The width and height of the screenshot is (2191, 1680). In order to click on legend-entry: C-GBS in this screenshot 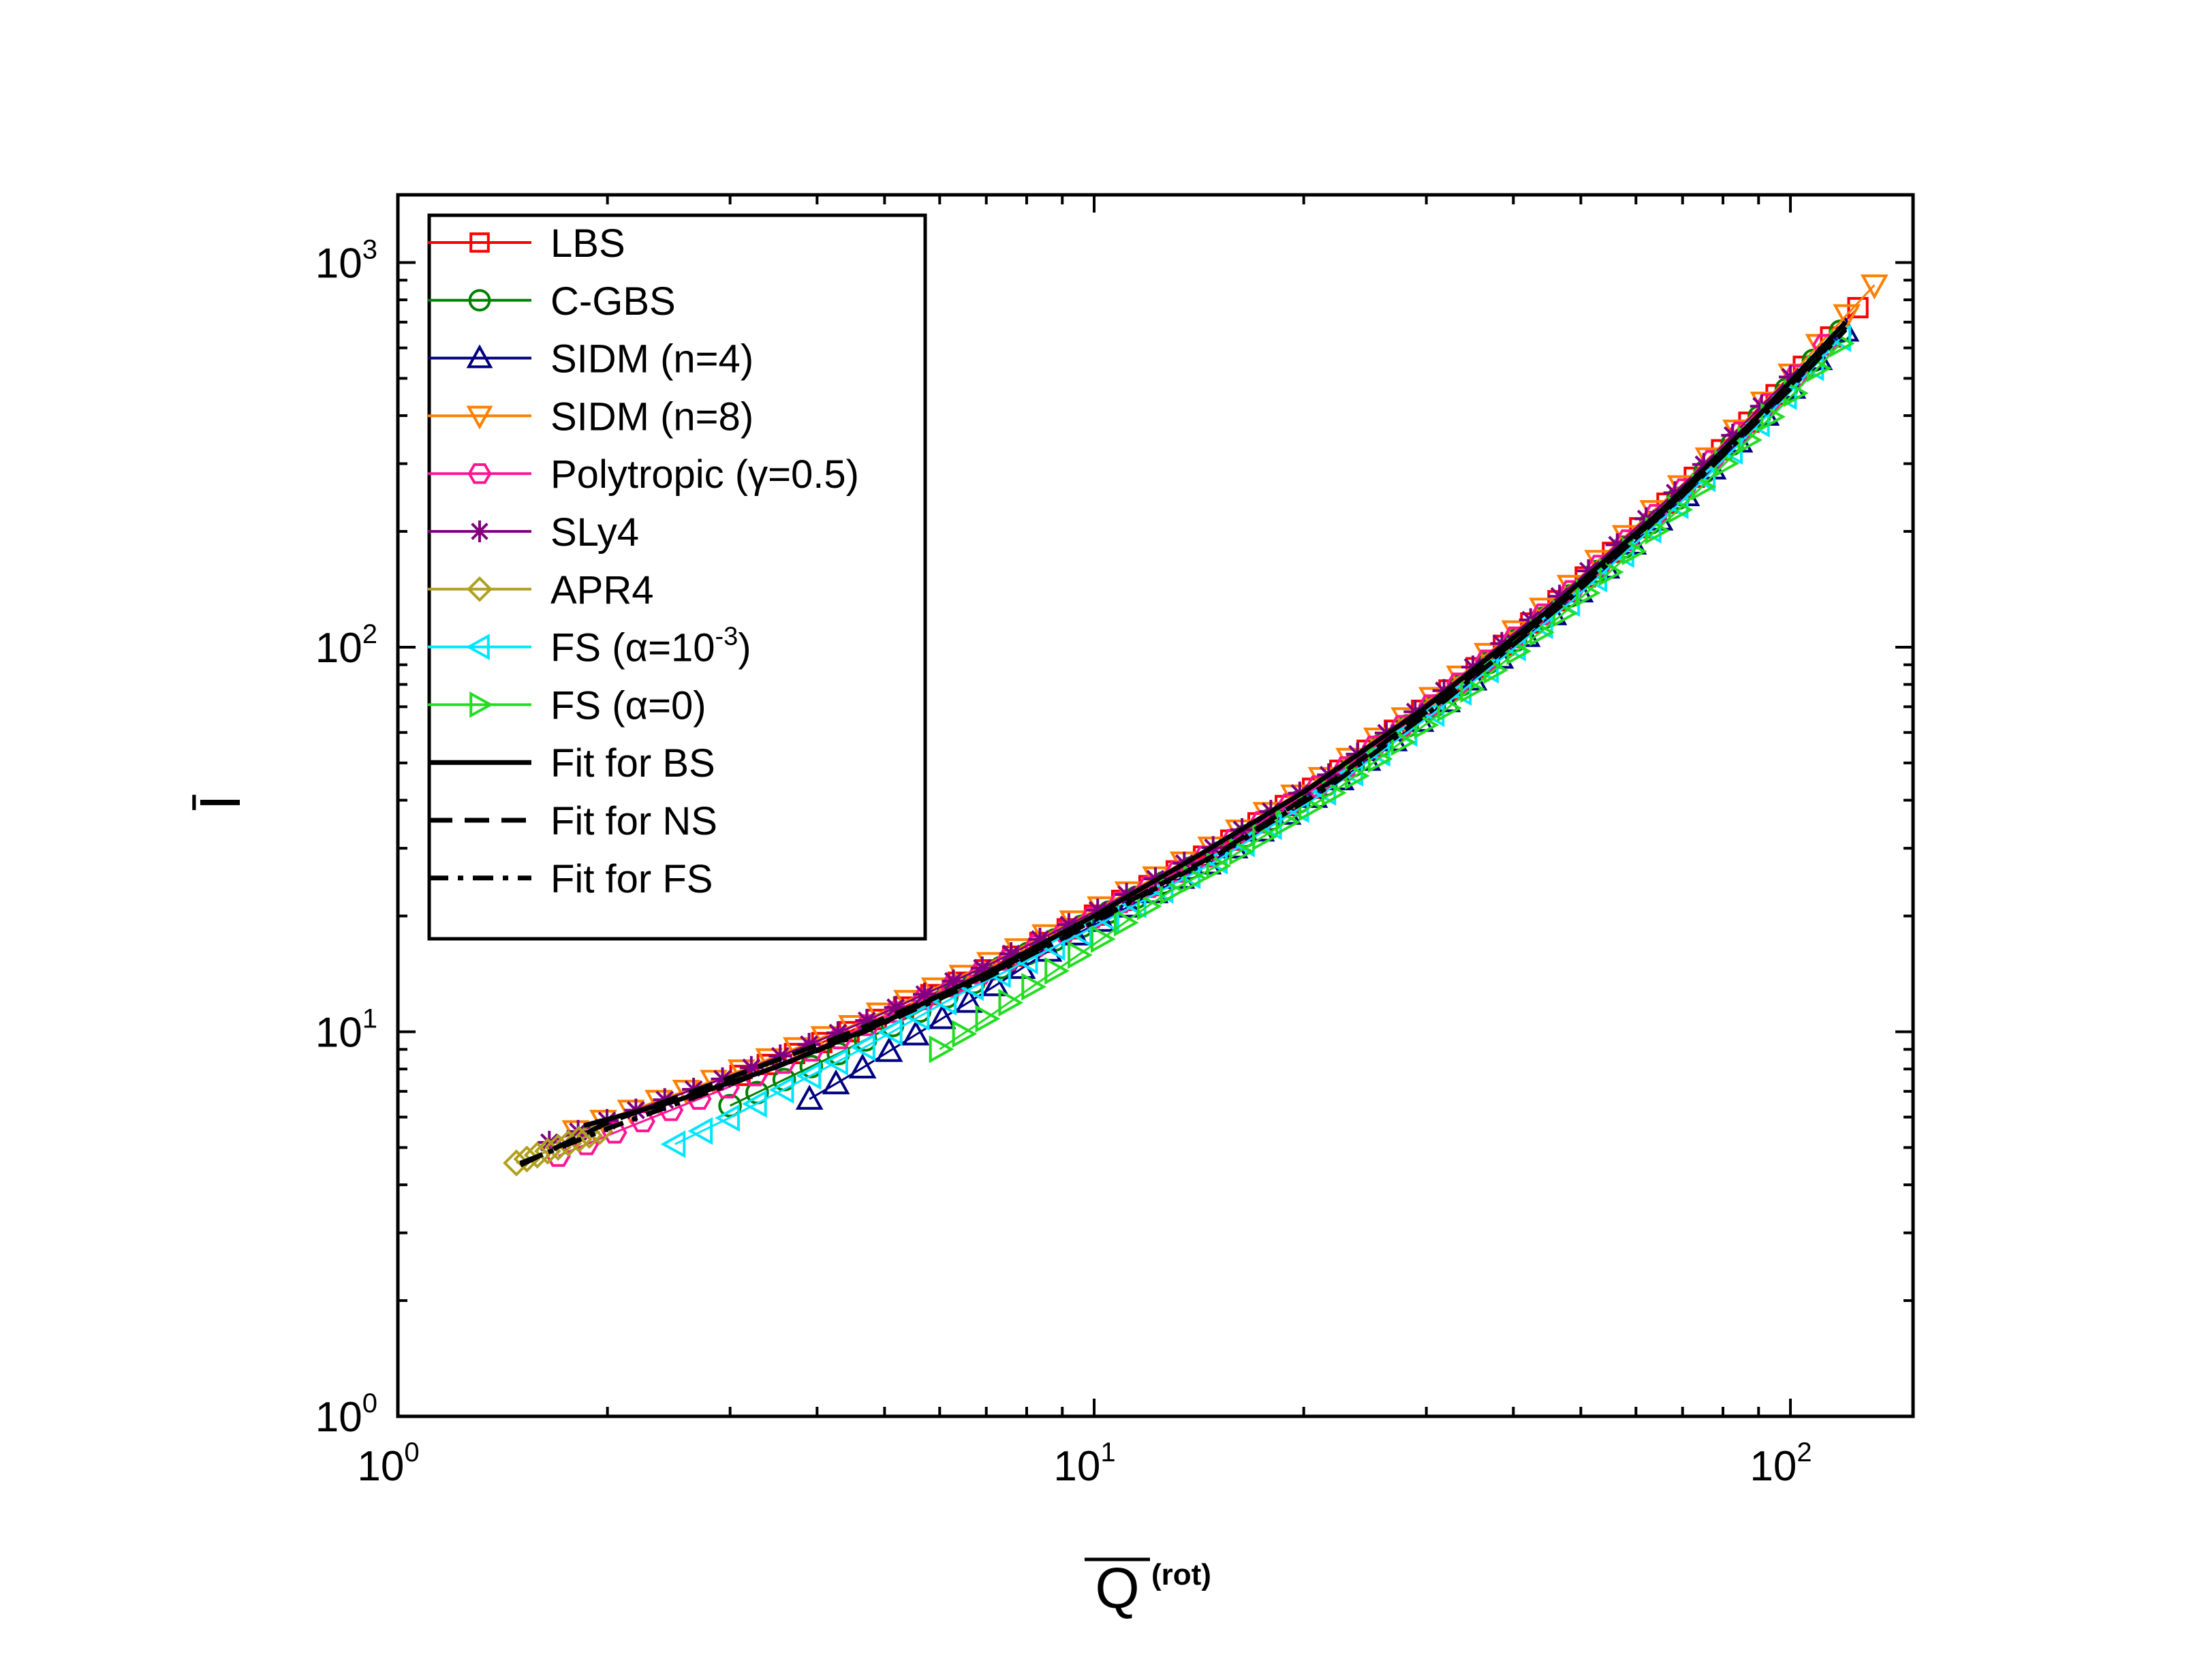, I will do `click(552, 301)`.